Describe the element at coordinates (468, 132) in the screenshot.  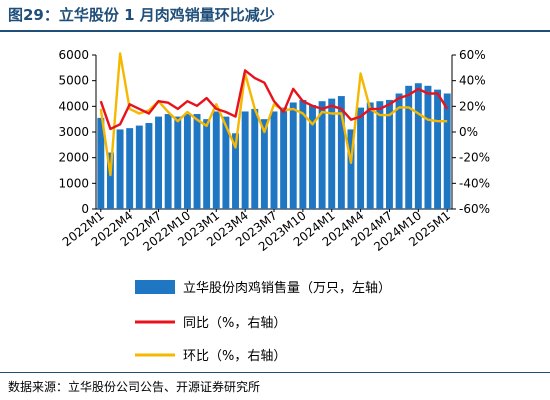
I see `right-tick-label: 0%` at that location.